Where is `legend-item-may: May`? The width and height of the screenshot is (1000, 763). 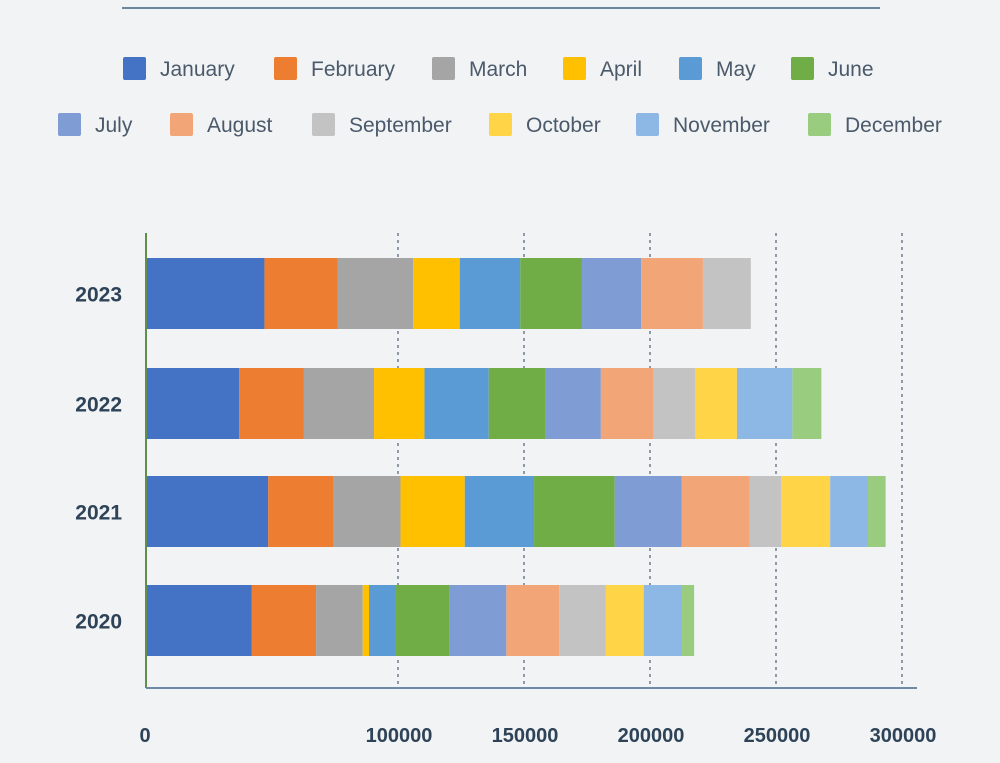
legend-item-may: May is located at coordinates (717, 69).